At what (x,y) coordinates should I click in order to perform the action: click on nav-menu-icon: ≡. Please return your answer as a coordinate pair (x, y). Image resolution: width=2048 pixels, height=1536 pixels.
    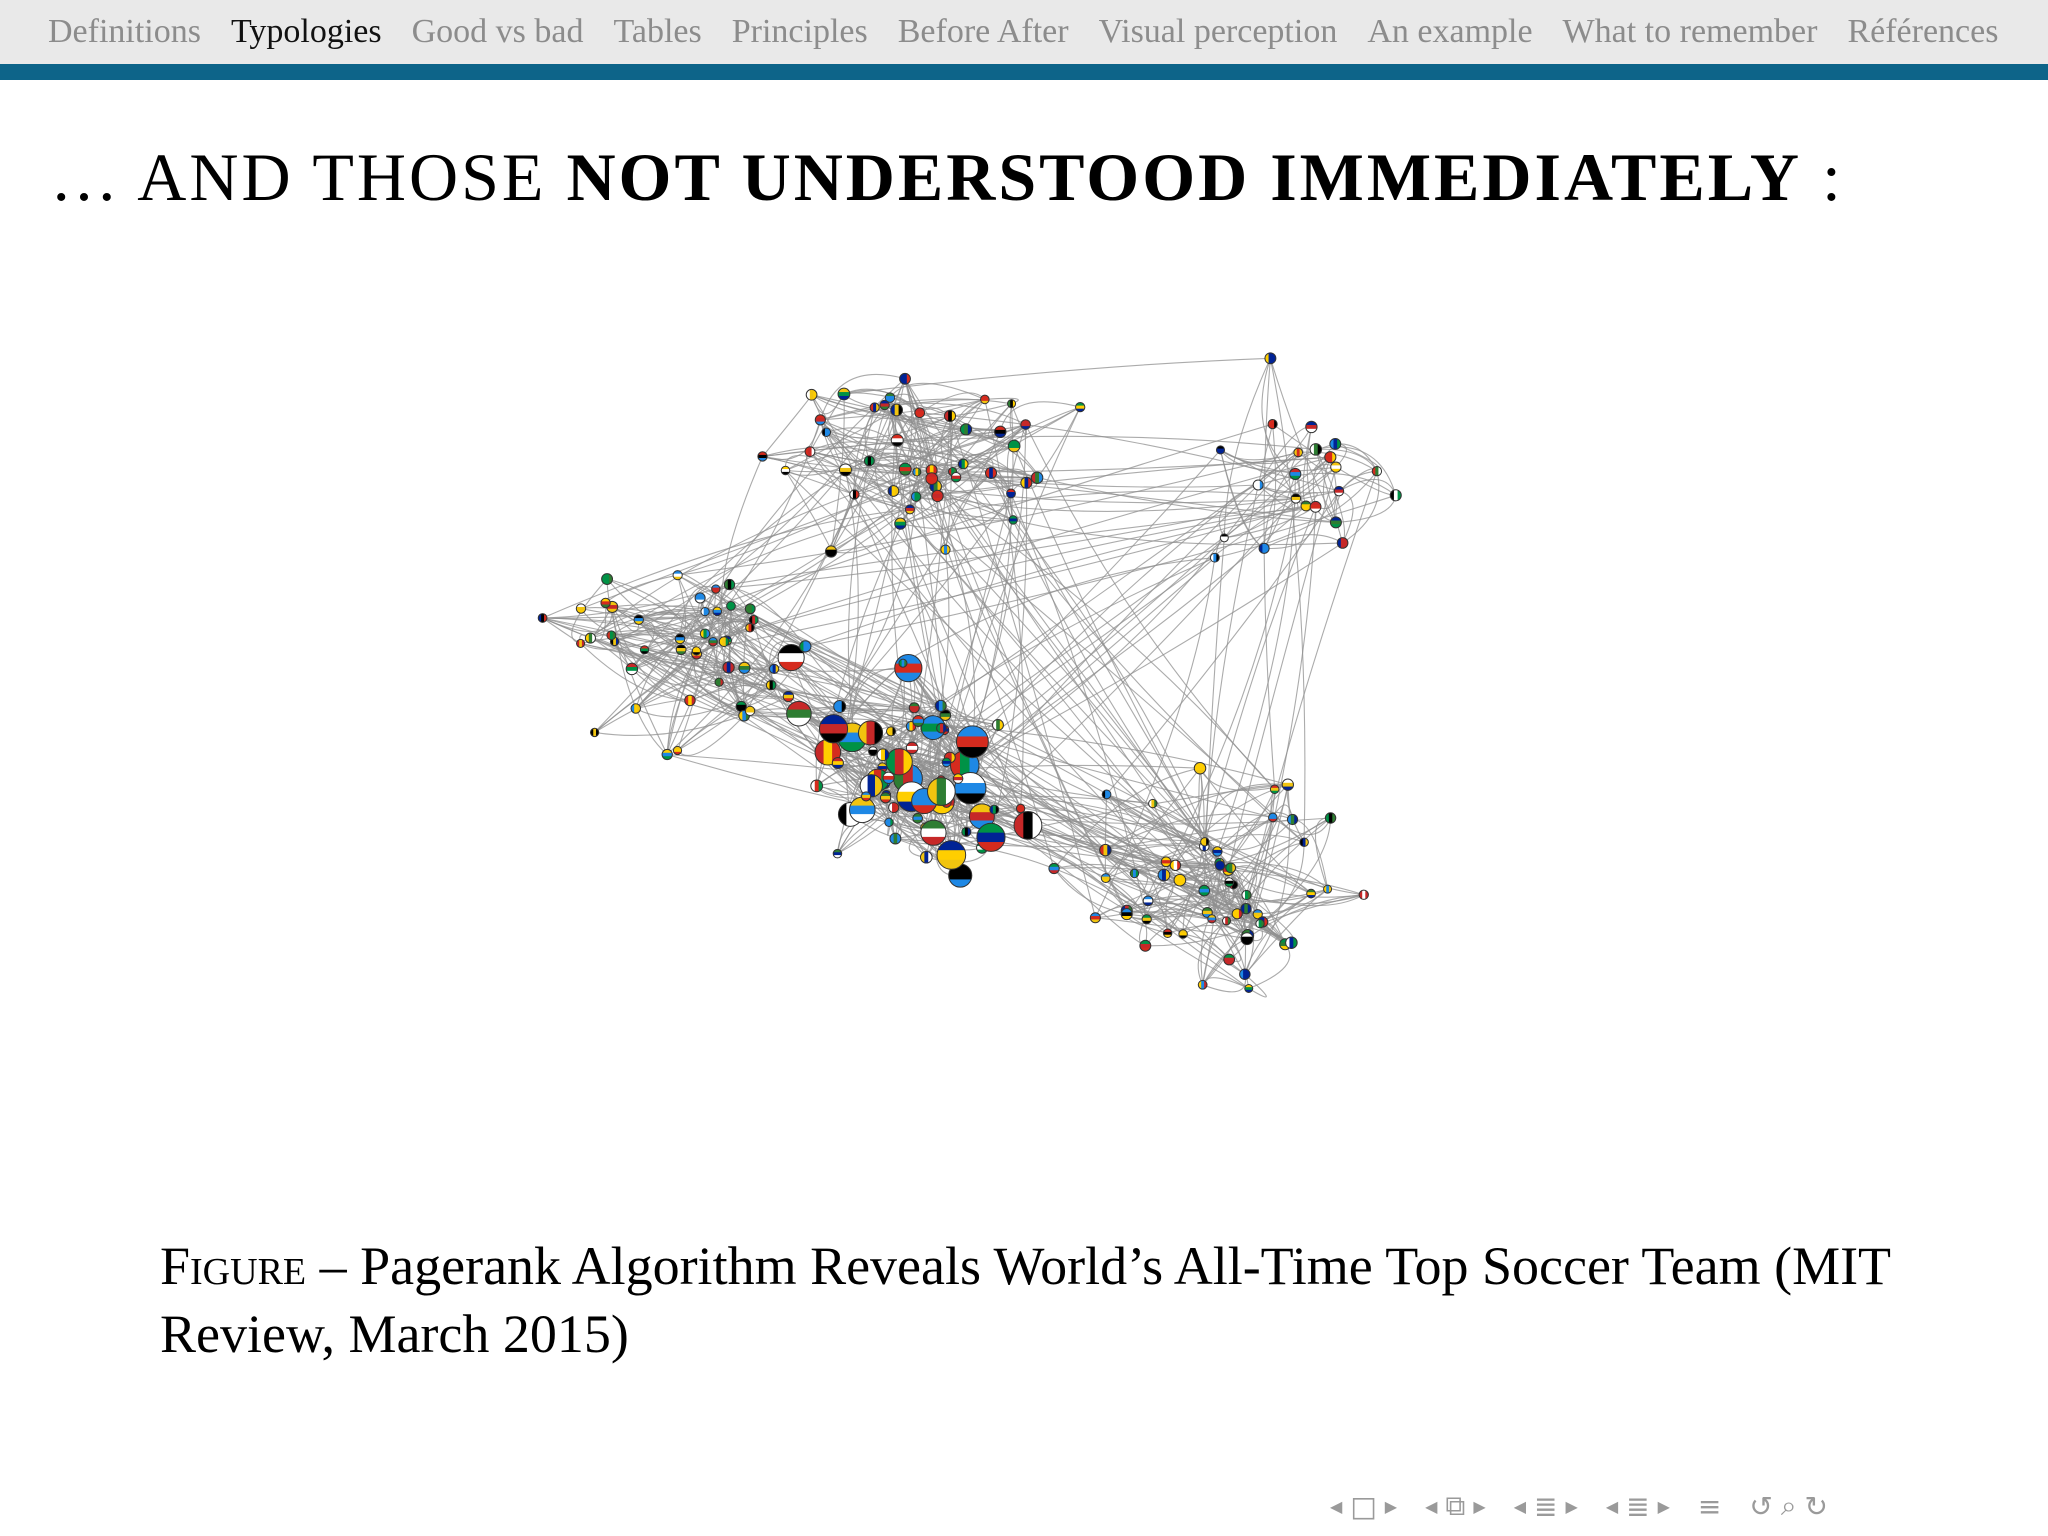
    Looking at the image, I should click on (1709, 1506).